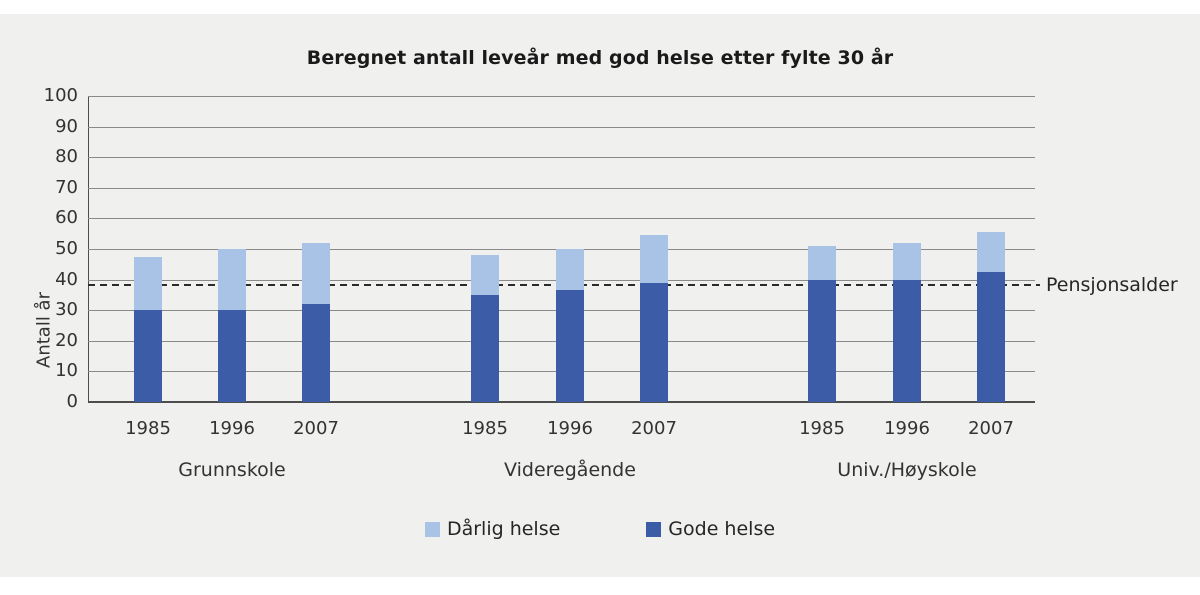  What do you see at coordinates (66, 279) in the screenshot?
I see `y-tick-label: 40` at bounding box center [66, 279].